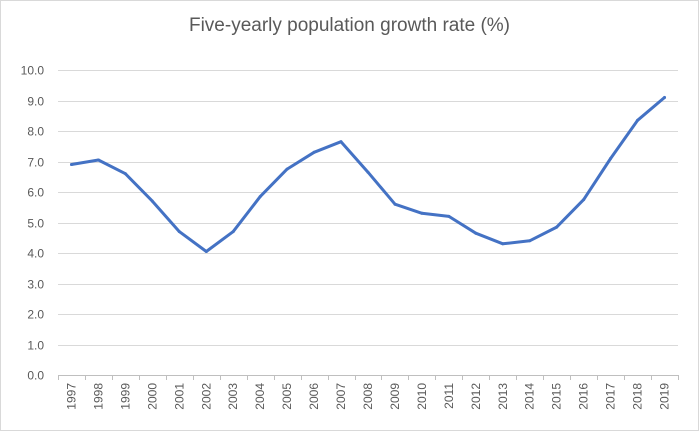 Image resolution: width=699 pixels, height=431 pixels. Describe the element at coordinates (179, 396) in the screenshot. I see `x-tick-label-2001: 2001` at that location.